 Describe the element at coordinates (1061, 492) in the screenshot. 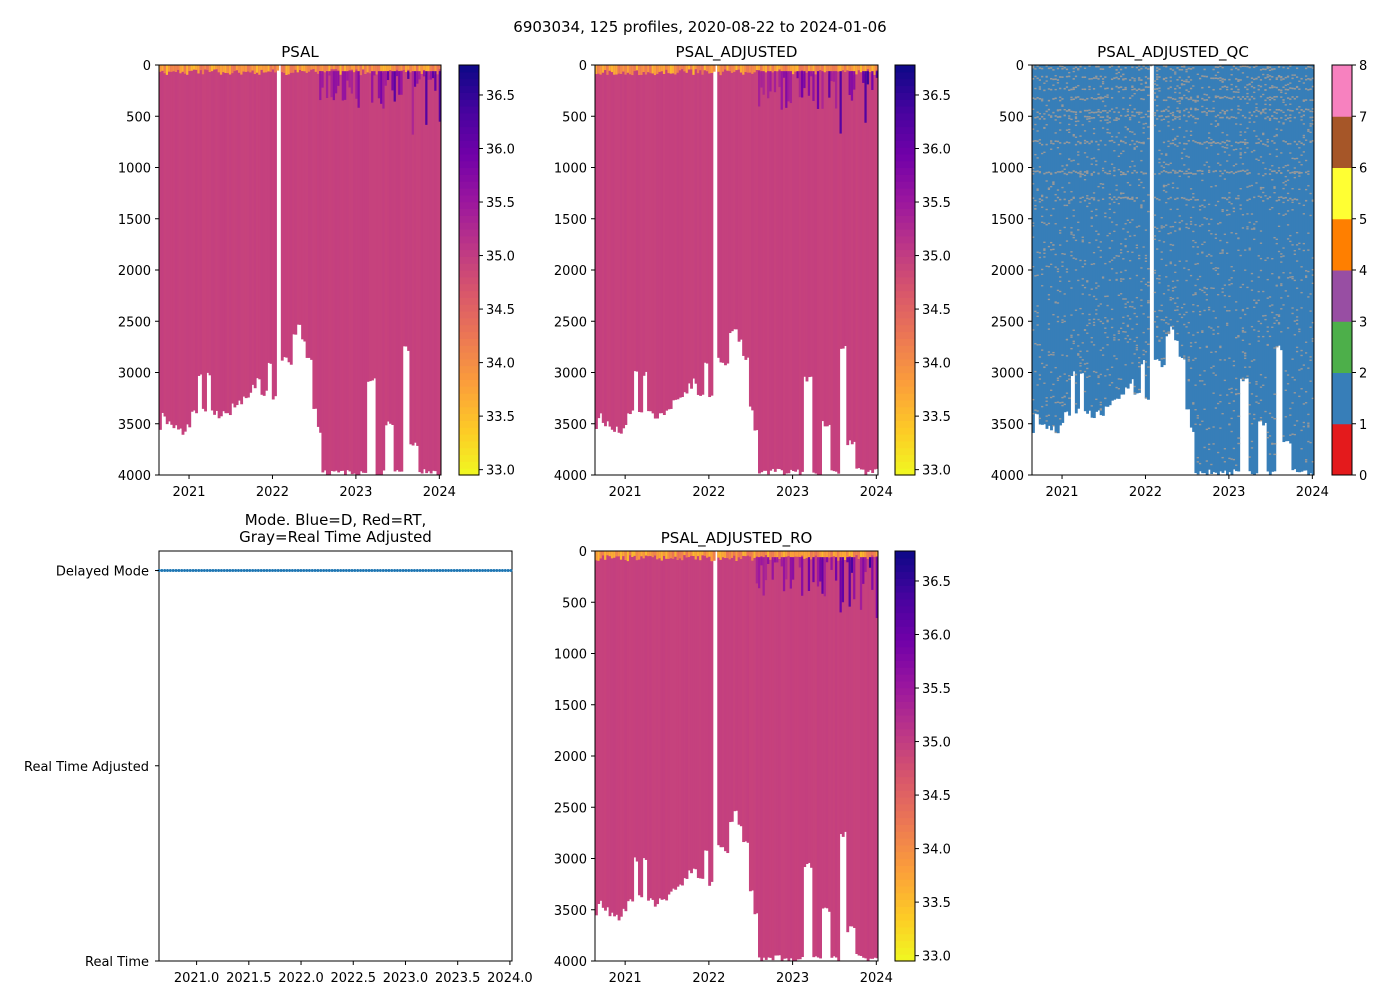

I see `x-tick-label: 2021` at that location.